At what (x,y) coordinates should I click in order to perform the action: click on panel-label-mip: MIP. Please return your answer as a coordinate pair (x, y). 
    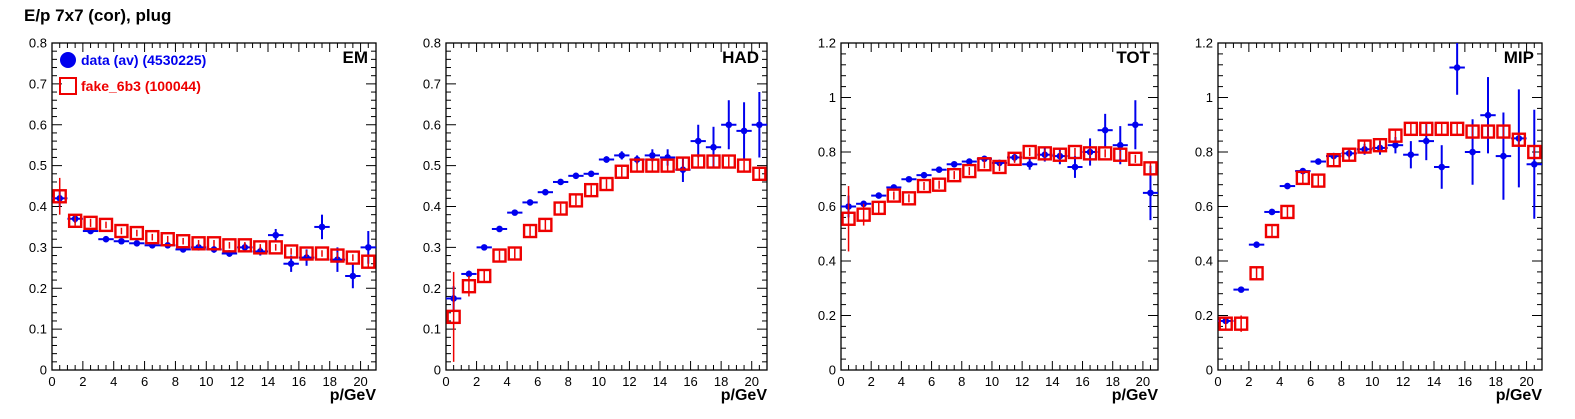
    Looking at the image, I should click on (1519, 57).